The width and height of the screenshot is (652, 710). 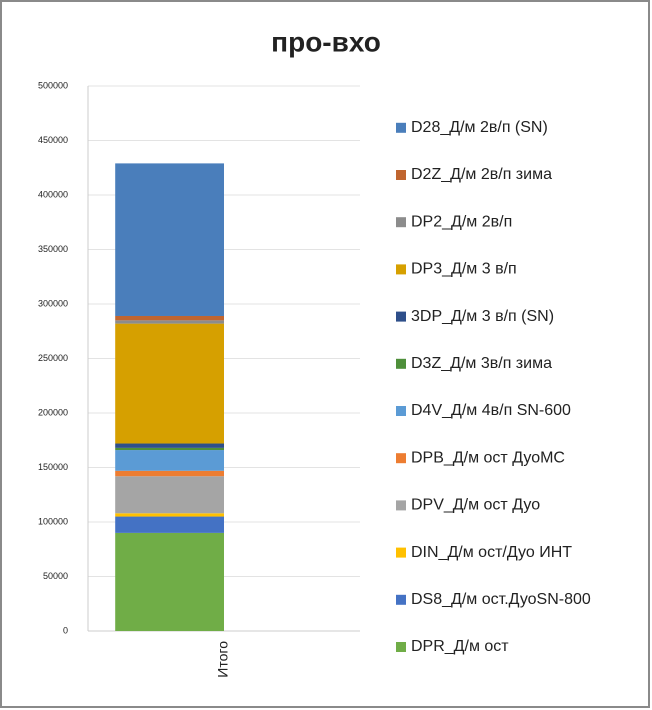 I want to click on legend-label: DPV_Д/м ост Дуо, so click(x=475, y=505).